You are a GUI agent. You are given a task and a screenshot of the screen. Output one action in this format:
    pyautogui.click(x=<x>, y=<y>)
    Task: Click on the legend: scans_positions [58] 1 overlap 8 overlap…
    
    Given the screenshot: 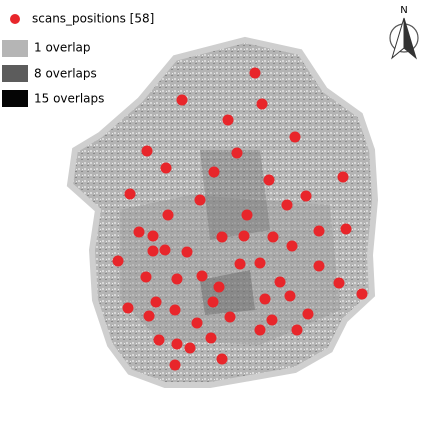 What is the action you would take?
    pyautogui.click(x=78, y=59)
    